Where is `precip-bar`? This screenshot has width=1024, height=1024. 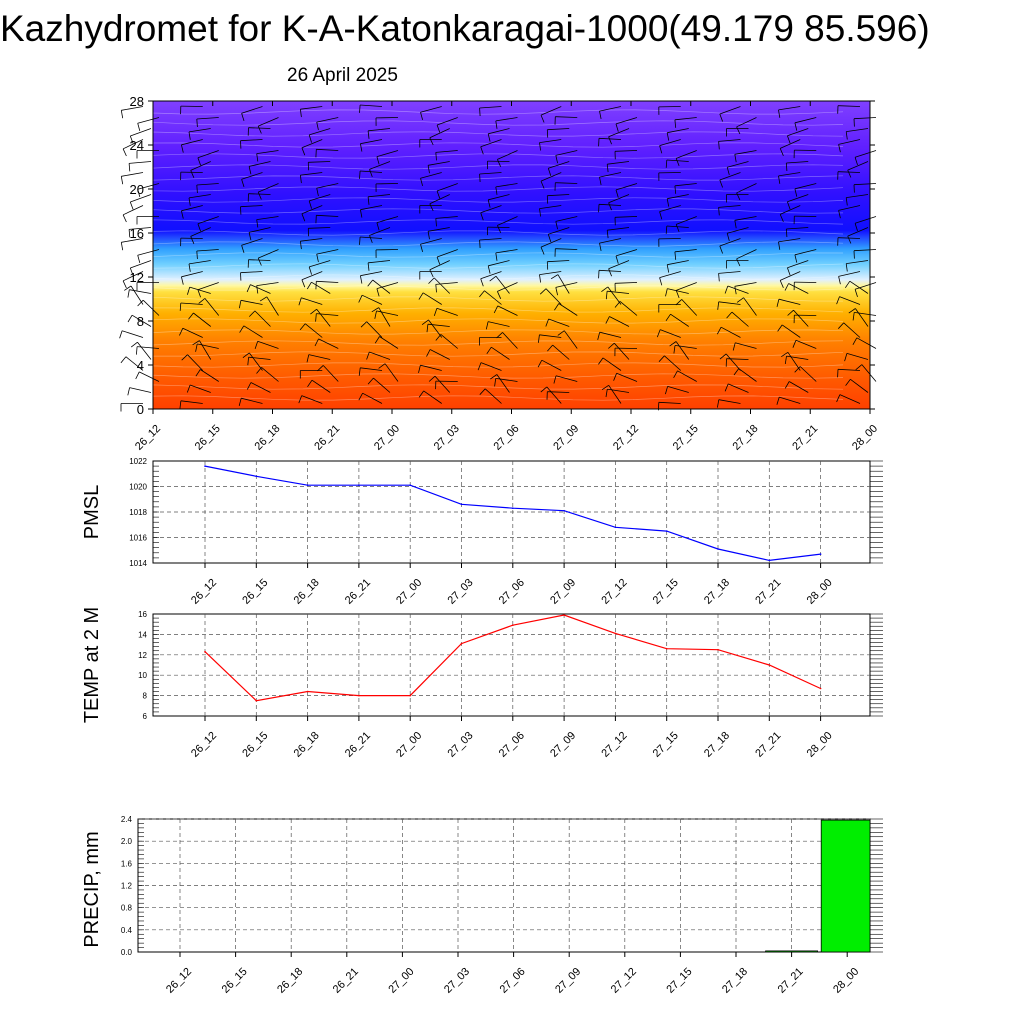 precip-bar is located at coordinates (791, 951).